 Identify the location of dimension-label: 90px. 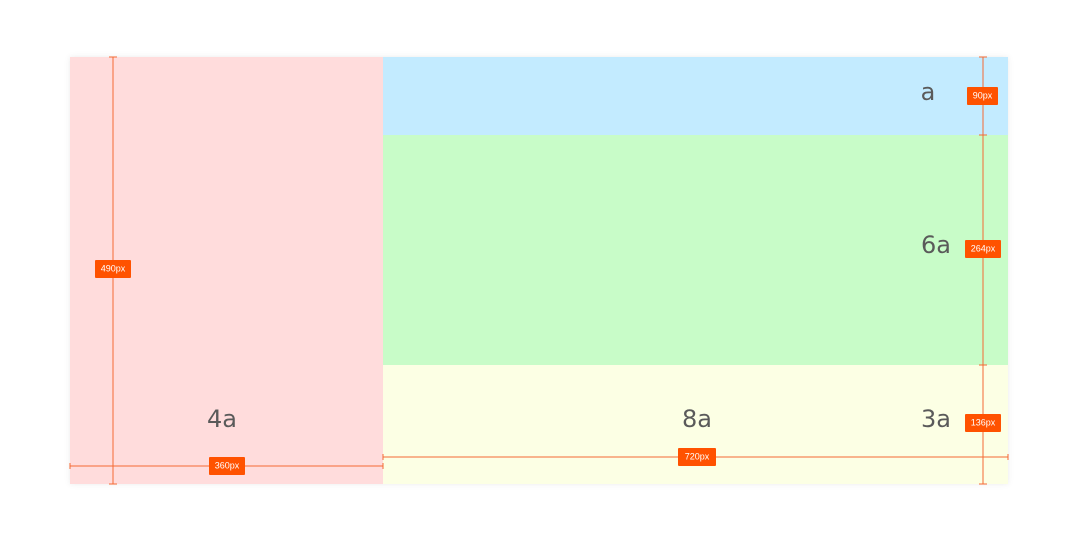
(983, 95).